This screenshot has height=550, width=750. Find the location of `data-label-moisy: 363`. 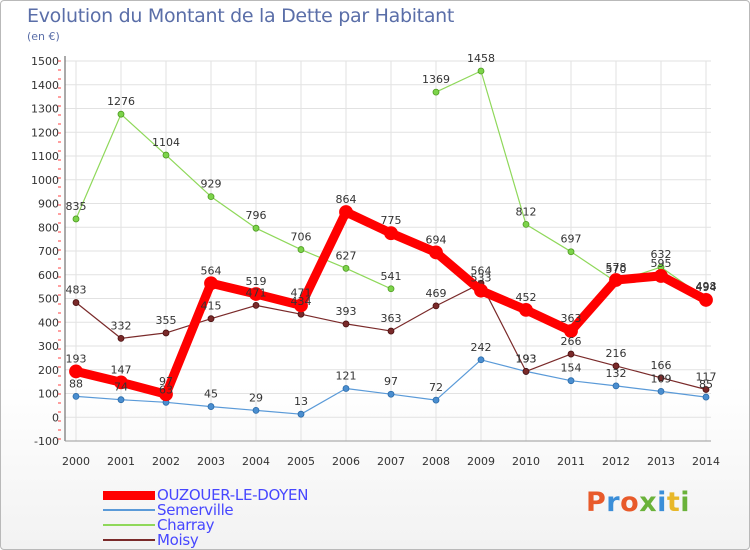

data-label-moisy: 363 is located at coordinates (391, 318).